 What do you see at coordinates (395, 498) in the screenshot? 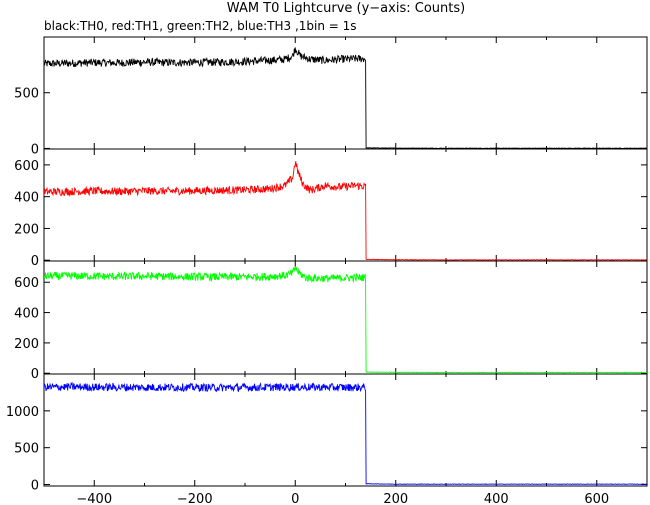
I see `x-tick-label: 200` at bounding box center [395, 498].